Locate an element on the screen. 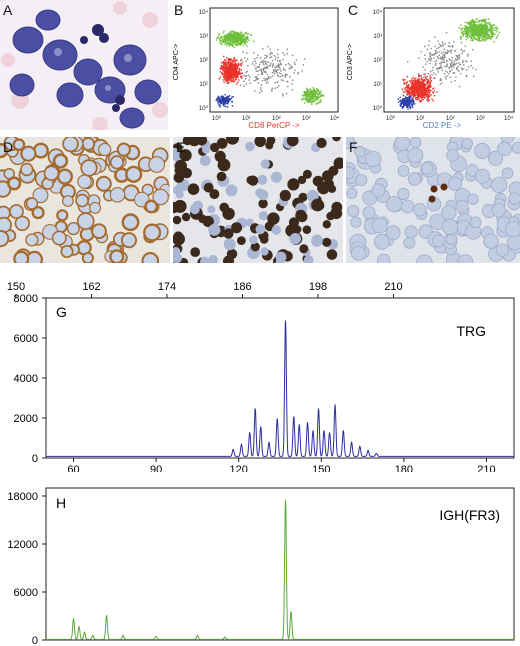 Image resolution: width=520 pixels, height=646 pixels. d-cell is located at coordinates (130, 222).